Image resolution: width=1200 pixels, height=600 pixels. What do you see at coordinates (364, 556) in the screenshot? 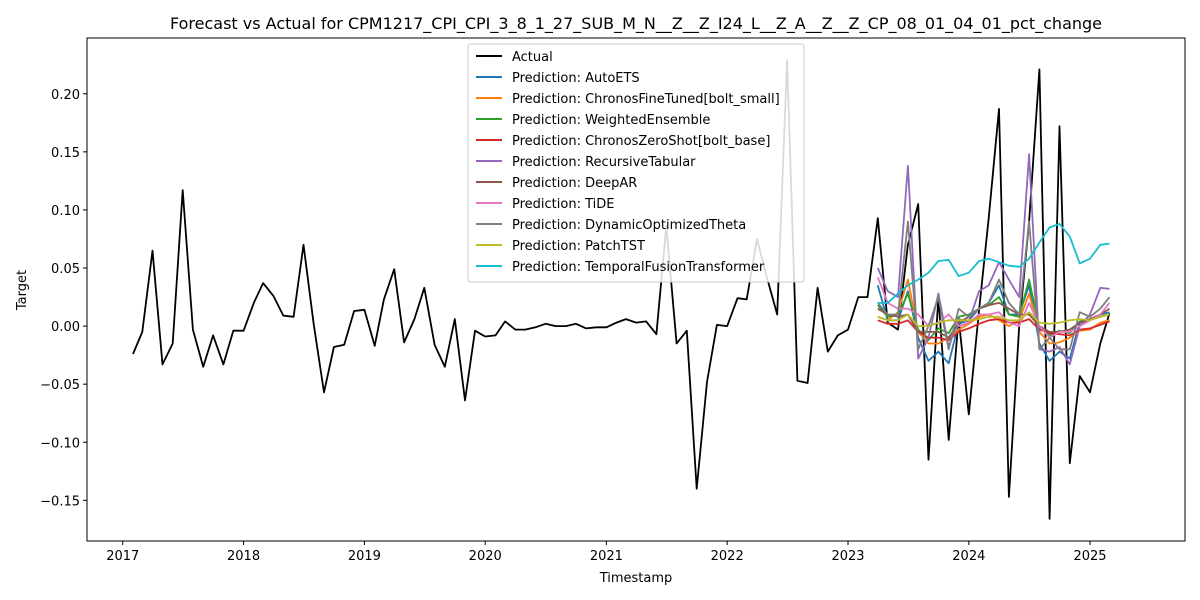
I see `x-tick-label: 2019` at bounding box center [364, 556].